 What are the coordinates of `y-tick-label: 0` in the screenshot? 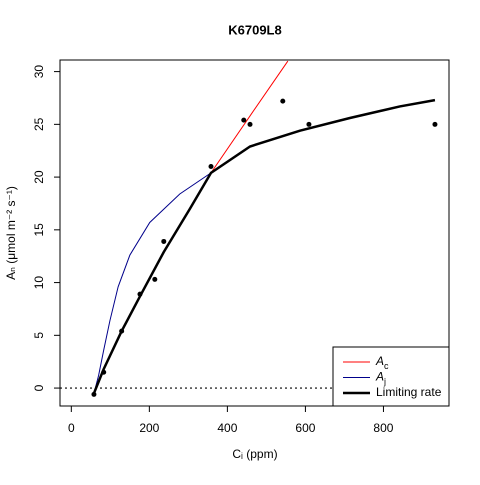 It's located at (39, 387).